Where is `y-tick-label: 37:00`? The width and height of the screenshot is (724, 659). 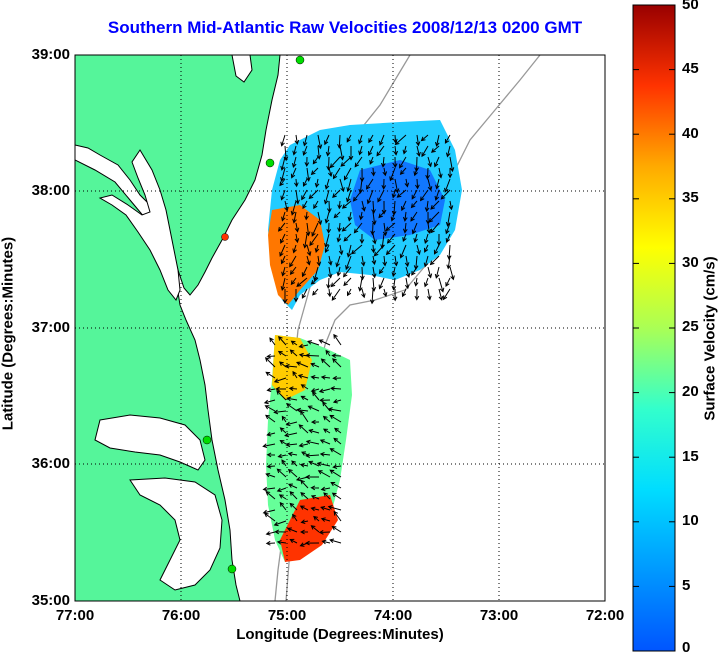
y-tick-label: 37:00 is located at coordinates (50, 327).